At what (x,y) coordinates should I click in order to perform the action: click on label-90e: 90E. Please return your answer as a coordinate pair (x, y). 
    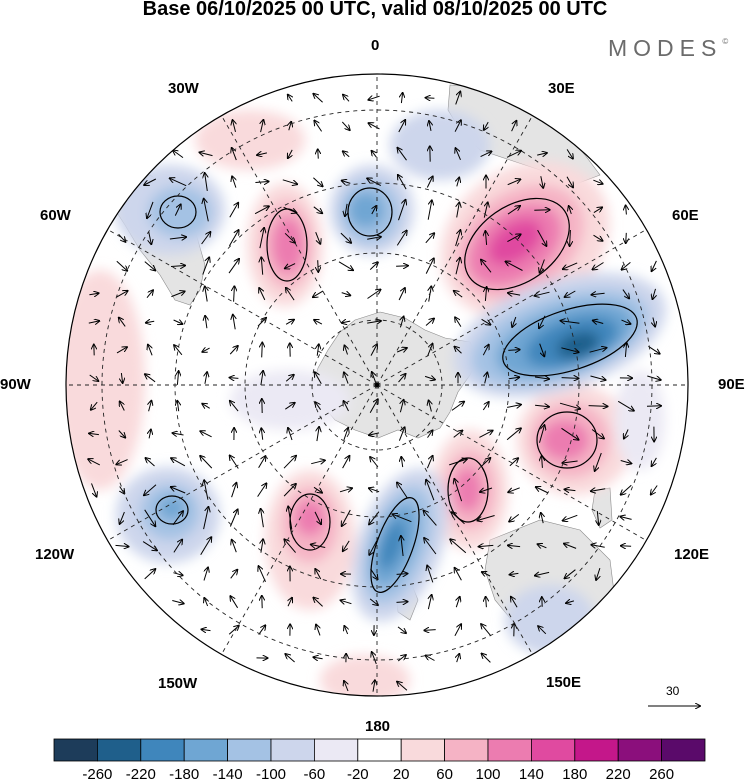
    Looking at the image, I should click on (731, 384).